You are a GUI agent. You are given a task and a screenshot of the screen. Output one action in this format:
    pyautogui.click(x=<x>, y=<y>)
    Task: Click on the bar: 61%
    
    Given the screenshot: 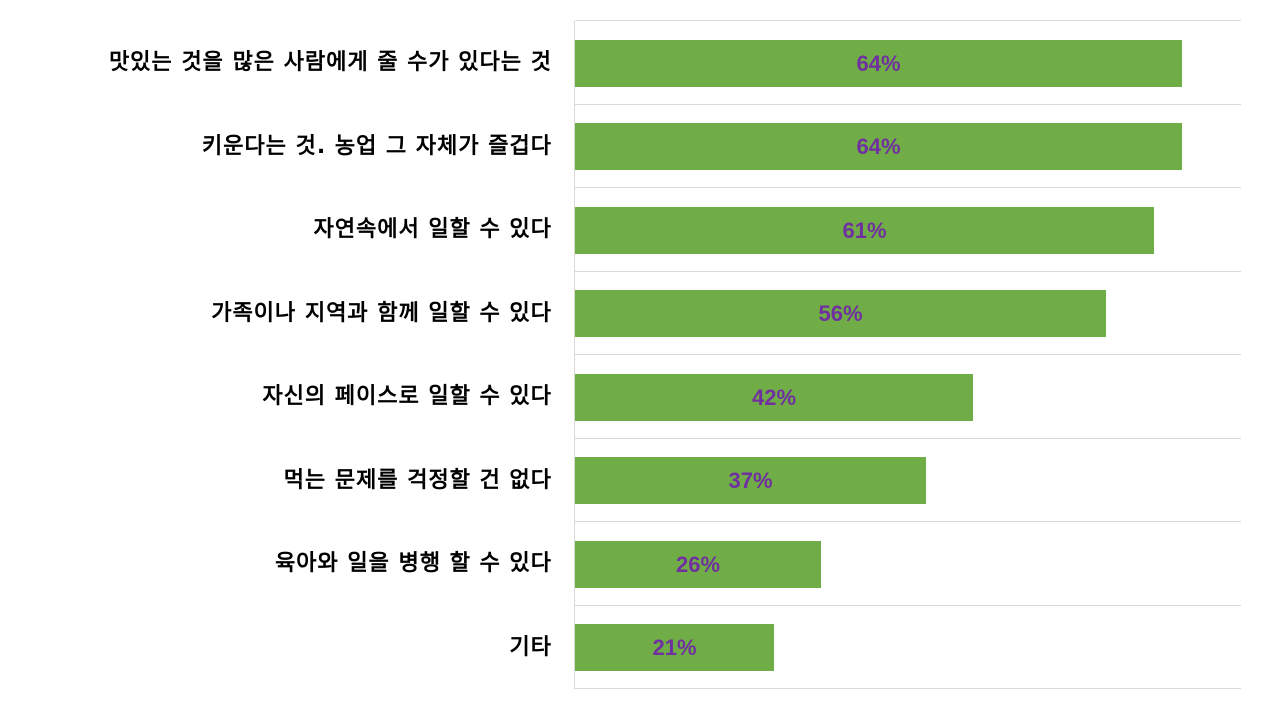 What is the action you would take?
    pyautogui.click(x=864, y=230)
    